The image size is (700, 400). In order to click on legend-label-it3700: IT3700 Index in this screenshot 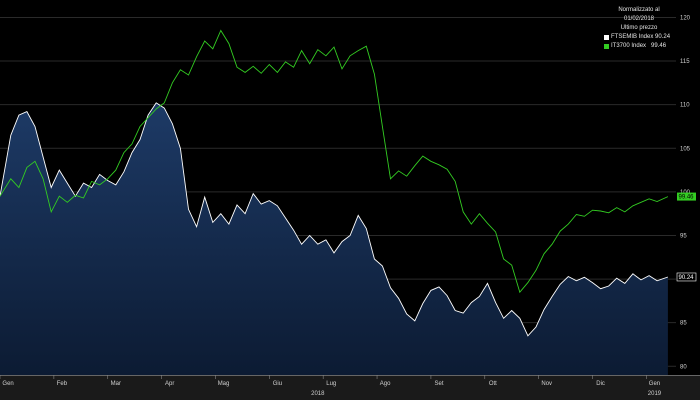, I will do `click(629, 46)`.